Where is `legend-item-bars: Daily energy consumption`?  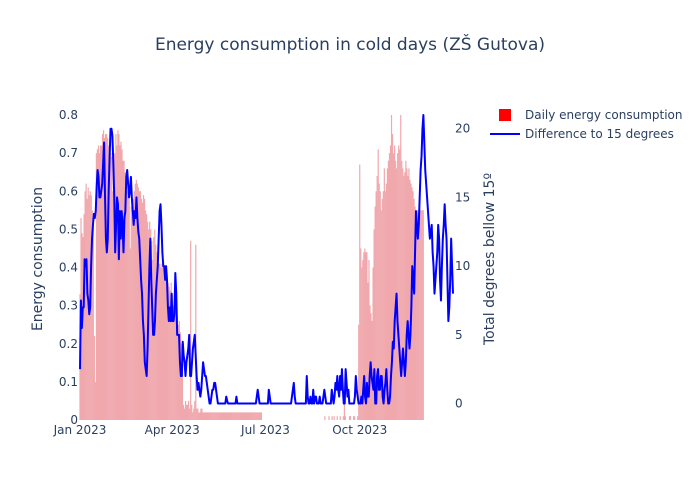 legend-item-bars: Daily energy consumption is located at coordinates (591, 115).